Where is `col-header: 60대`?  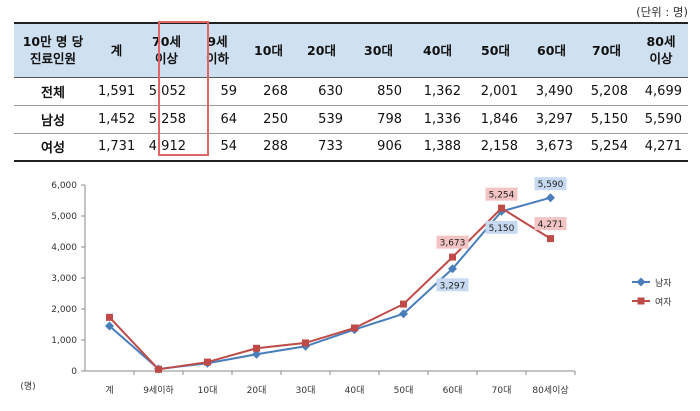 col-header: 60대 is located at coordinates (551, 50).